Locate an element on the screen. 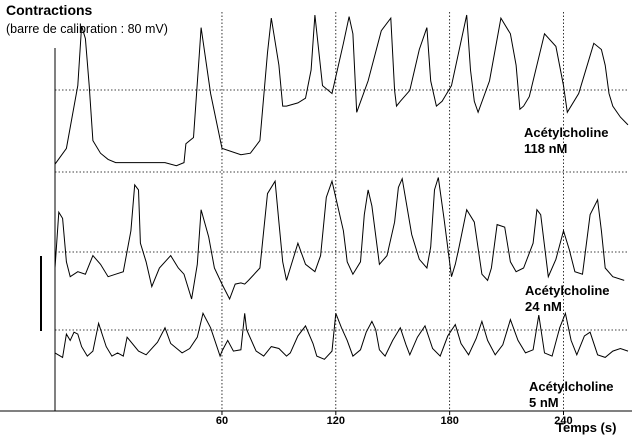  x-axis-label: Temps (s) is located at coordinates (586, 427).